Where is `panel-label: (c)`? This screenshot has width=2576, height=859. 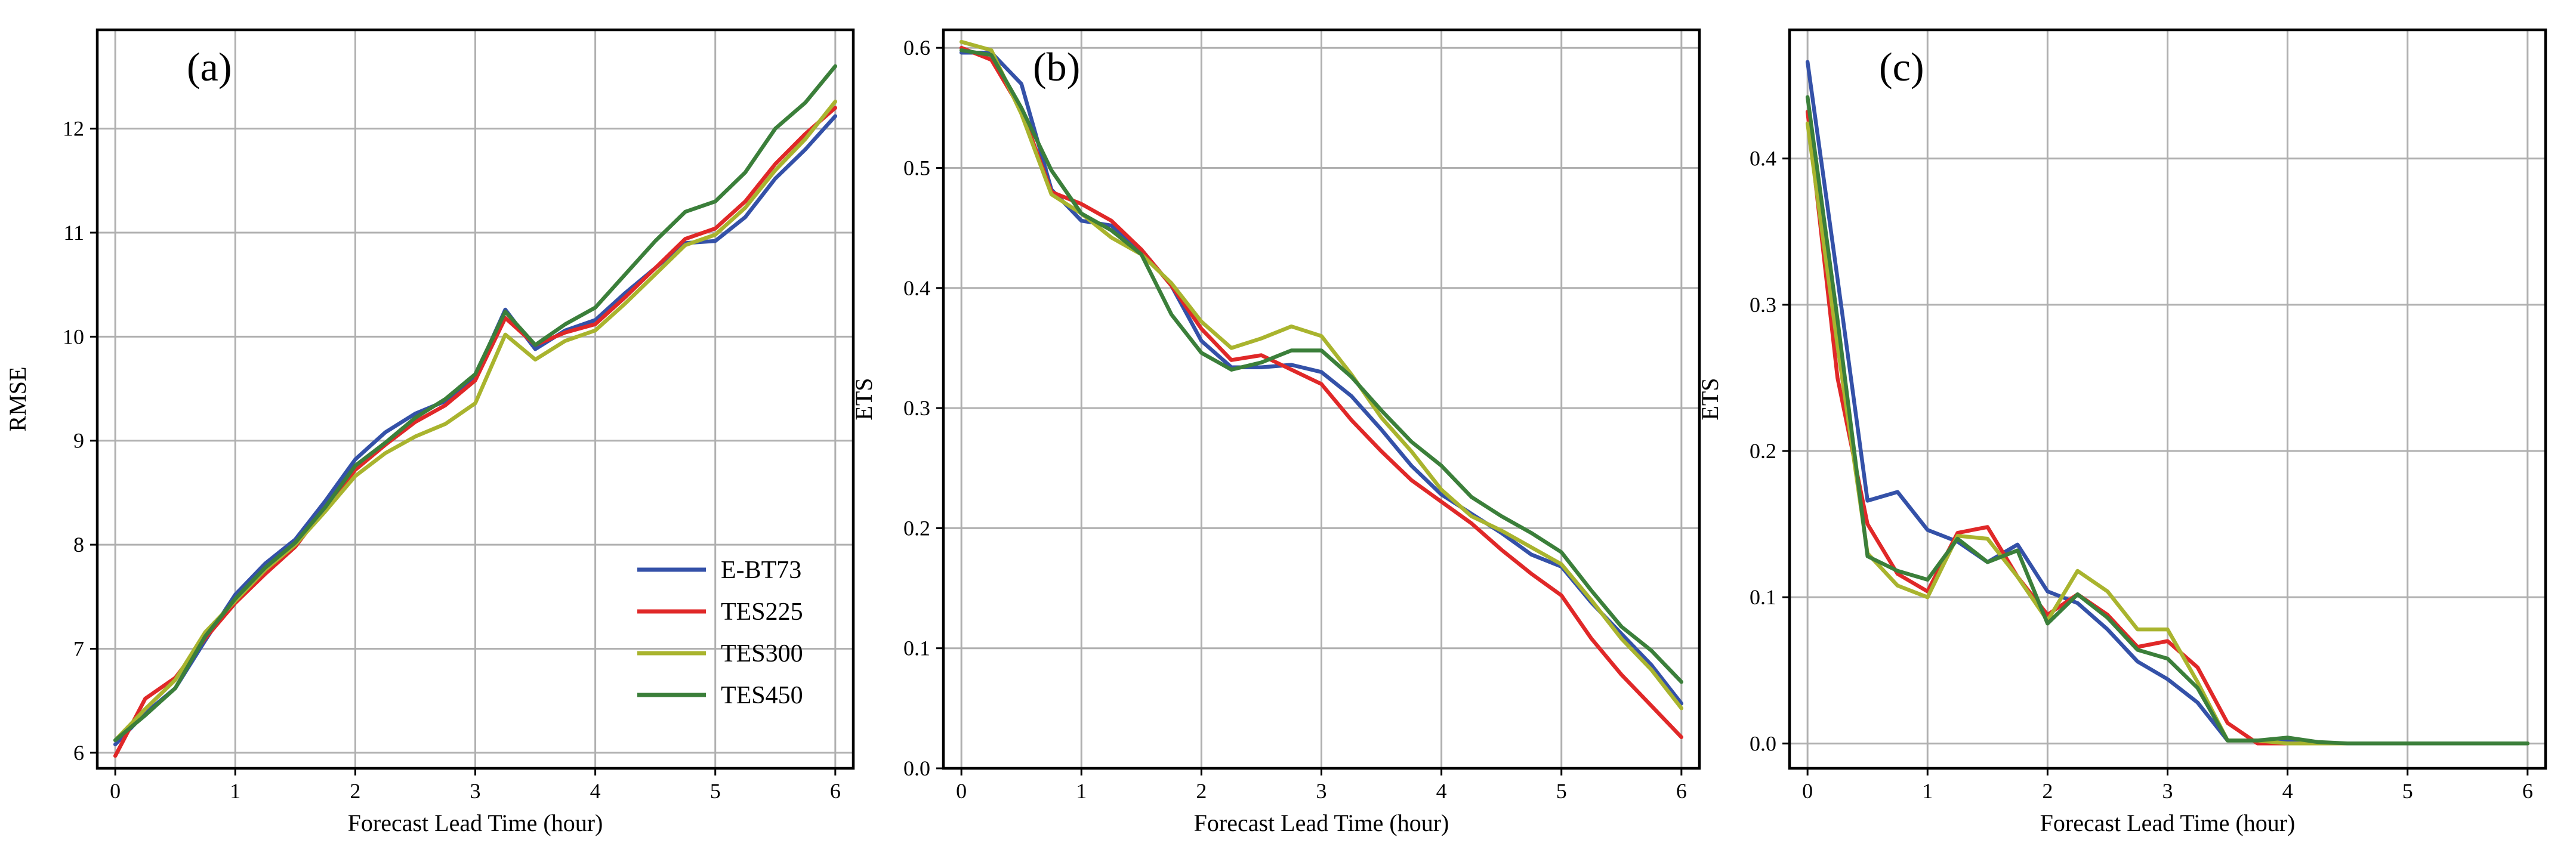
panel-label: (c) is located at coordinates (1902, 66).